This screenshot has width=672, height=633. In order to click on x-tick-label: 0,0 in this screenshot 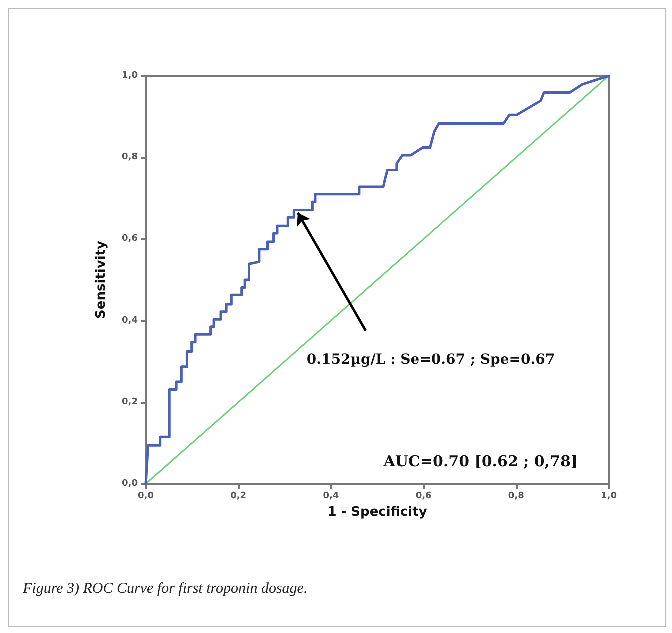, I will do `click(146, 497)`.